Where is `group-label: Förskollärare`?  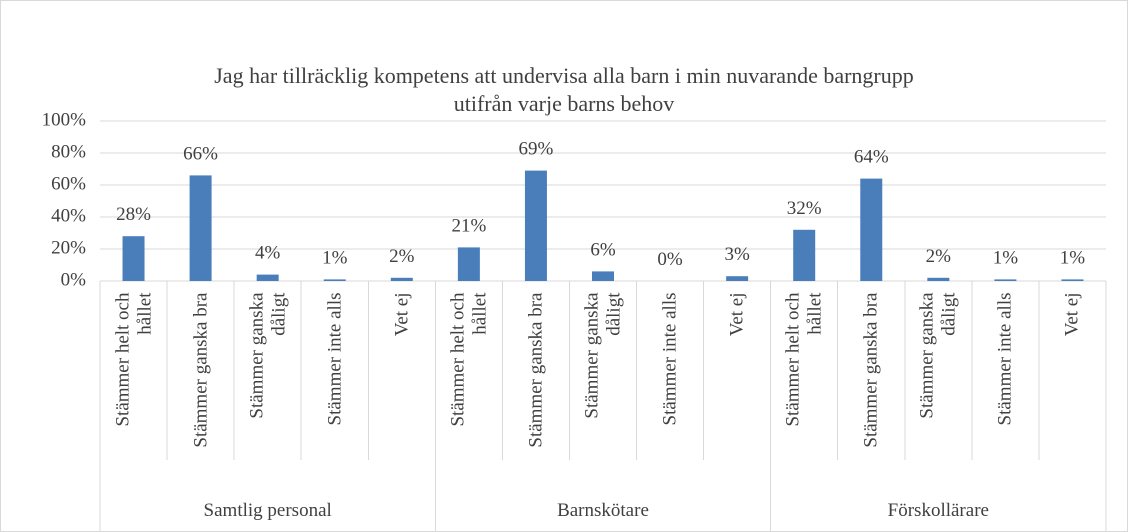
group-label: Förskollärare is located at coordinates (938, 510).